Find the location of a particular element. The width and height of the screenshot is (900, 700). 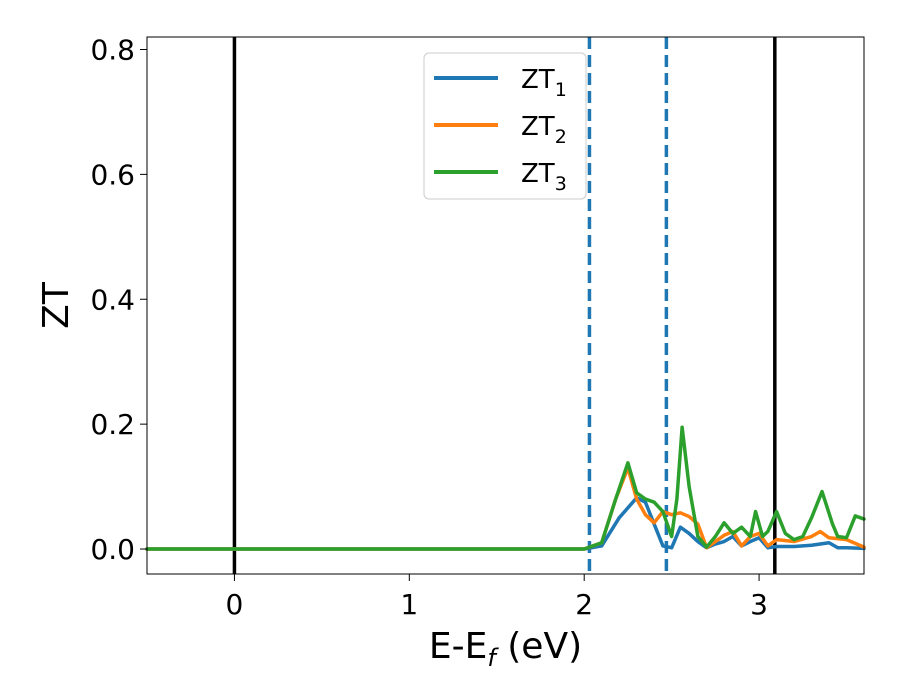

x-axis: 0 1 2 3 is located at coordinates (497, 597).